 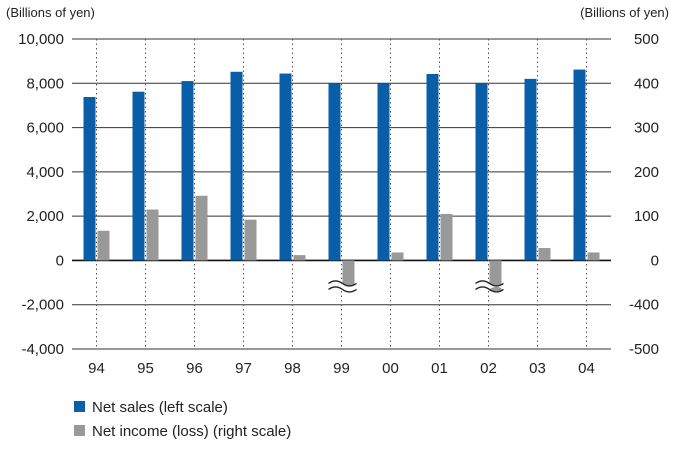 What do you see at coordinates (42, 349) in the screenshot?
I see `left-tick-label: -4,000` at bounding box center [42, 349].